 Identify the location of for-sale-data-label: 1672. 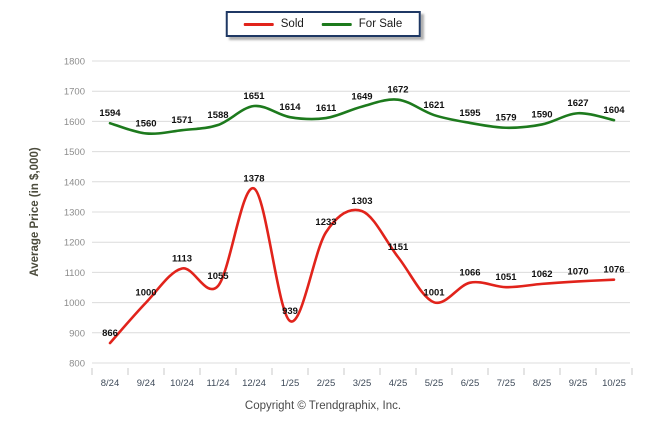
(397, 90).